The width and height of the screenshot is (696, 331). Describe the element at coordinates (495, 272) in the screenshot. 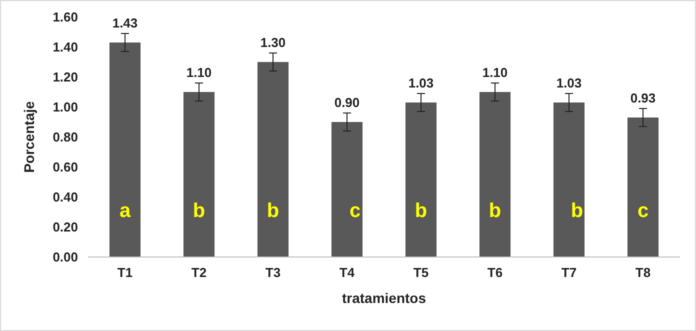

I see `x-tick-label: T6` at that location.